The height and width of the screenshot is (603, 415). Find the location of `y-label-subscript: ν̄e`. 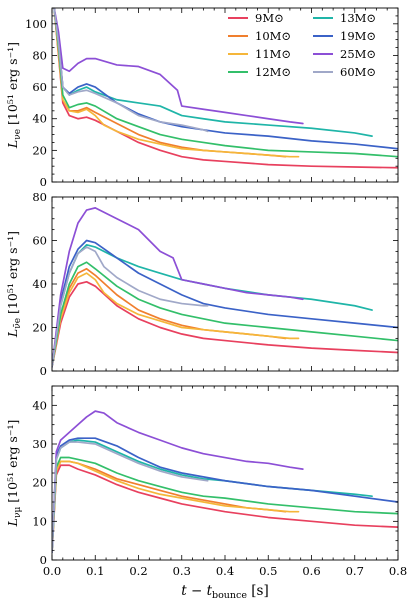

y-label-subscript: ν̄e is located at coordinates (18, 323).